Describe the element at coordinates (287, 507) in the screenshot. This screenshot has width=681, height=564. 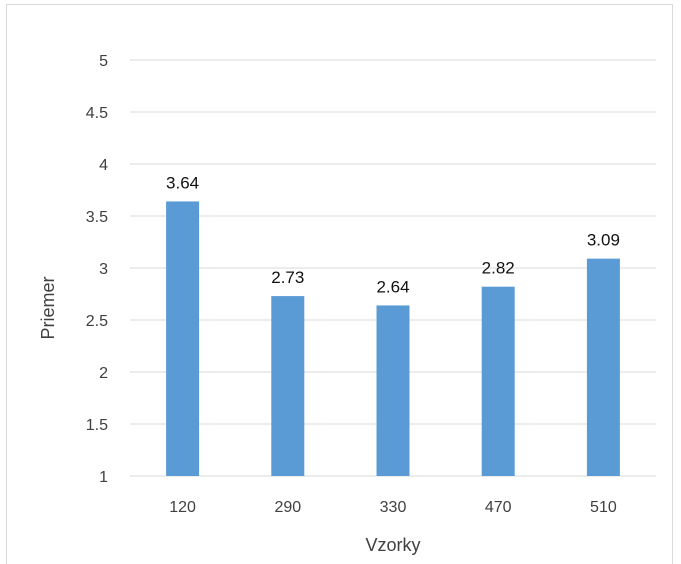
I see `x-tick-label-290: 290` at that location.